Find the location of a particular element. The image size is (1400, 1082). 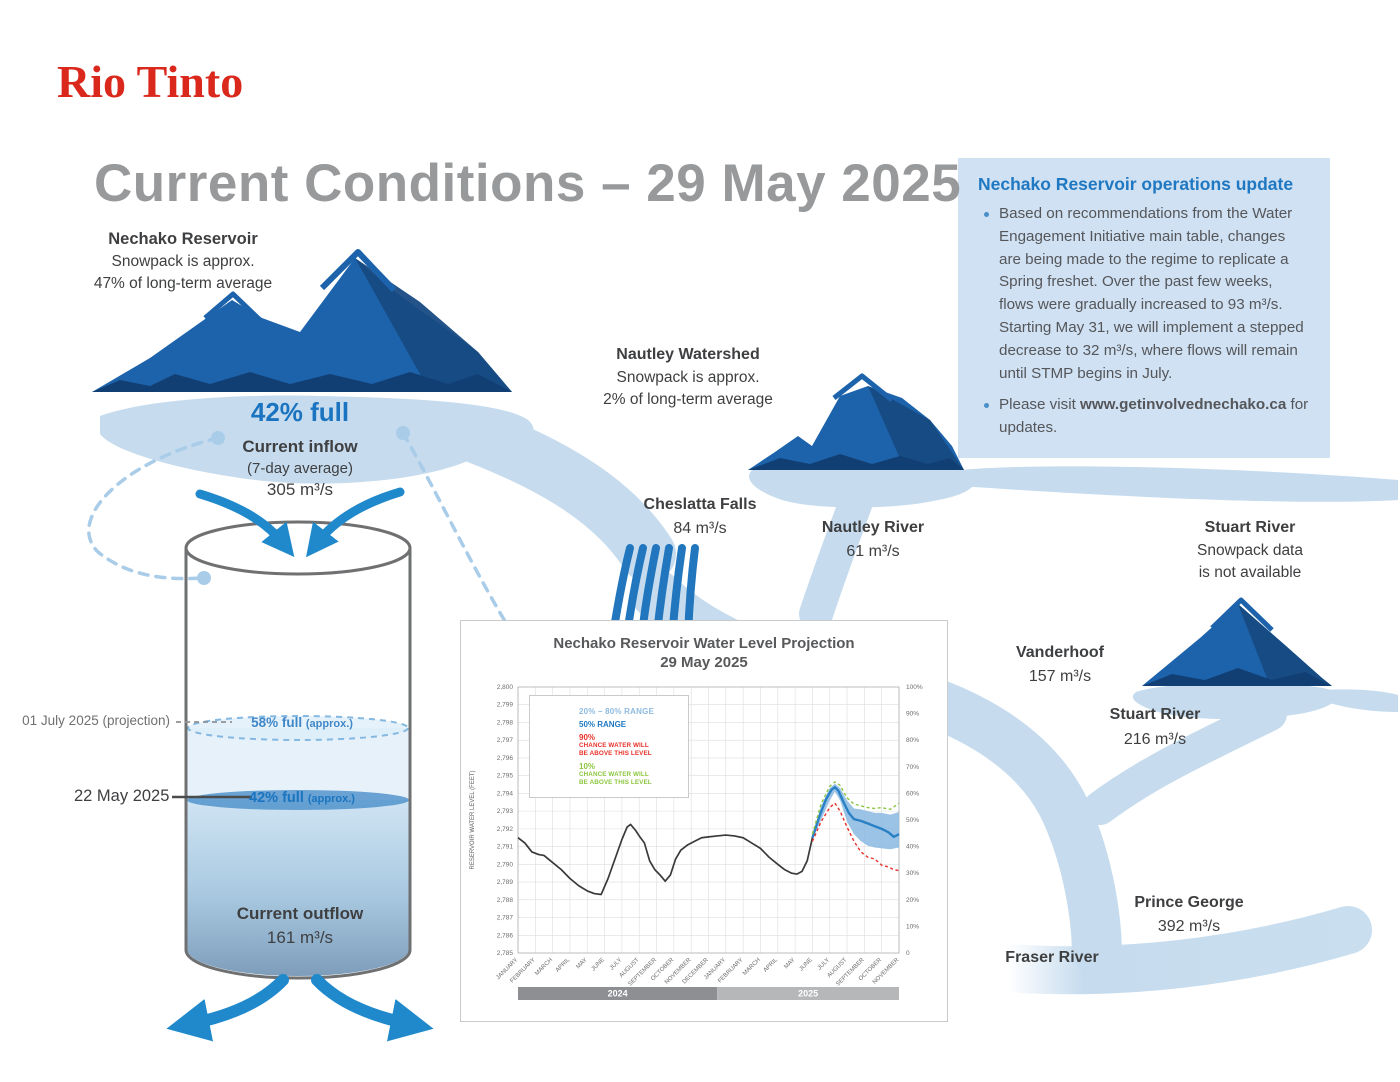

vanderhoof-value: 157 m³/s is located at coordinates (1060, 676).